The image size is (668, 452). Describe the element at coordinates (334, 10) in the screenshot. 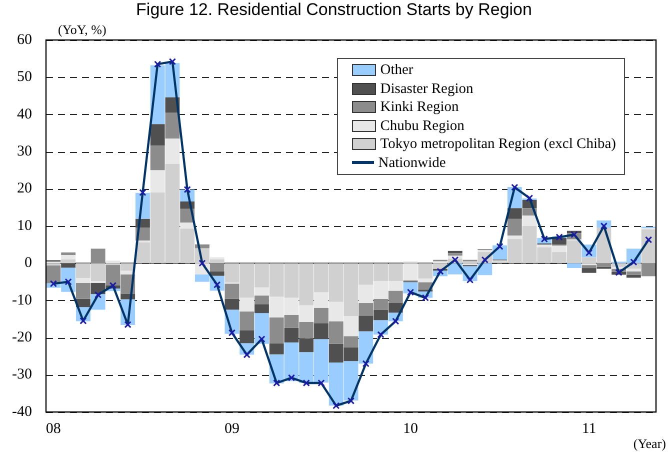

I see `chart-title: Figure 12. Residential Construction Starts by Region` at that location.